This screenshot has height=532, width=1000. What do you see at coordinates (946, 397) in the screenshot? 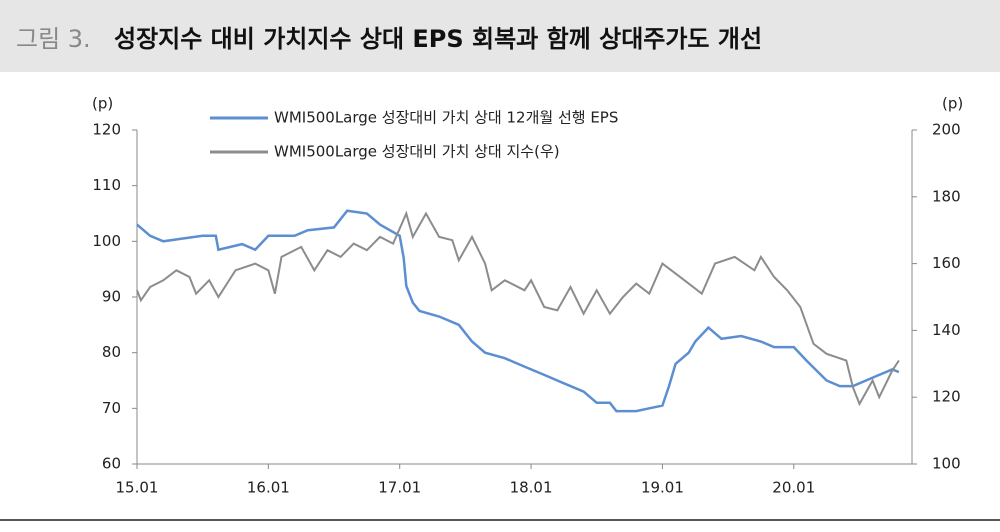
I see `y2-tick-label: 120` at bounding box center [946, 397].